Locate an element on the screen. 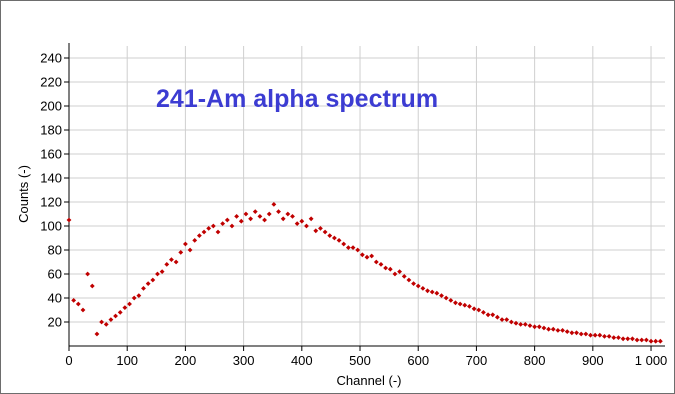  x-tick-label: 1 000 is located at coordinates (651, 360).